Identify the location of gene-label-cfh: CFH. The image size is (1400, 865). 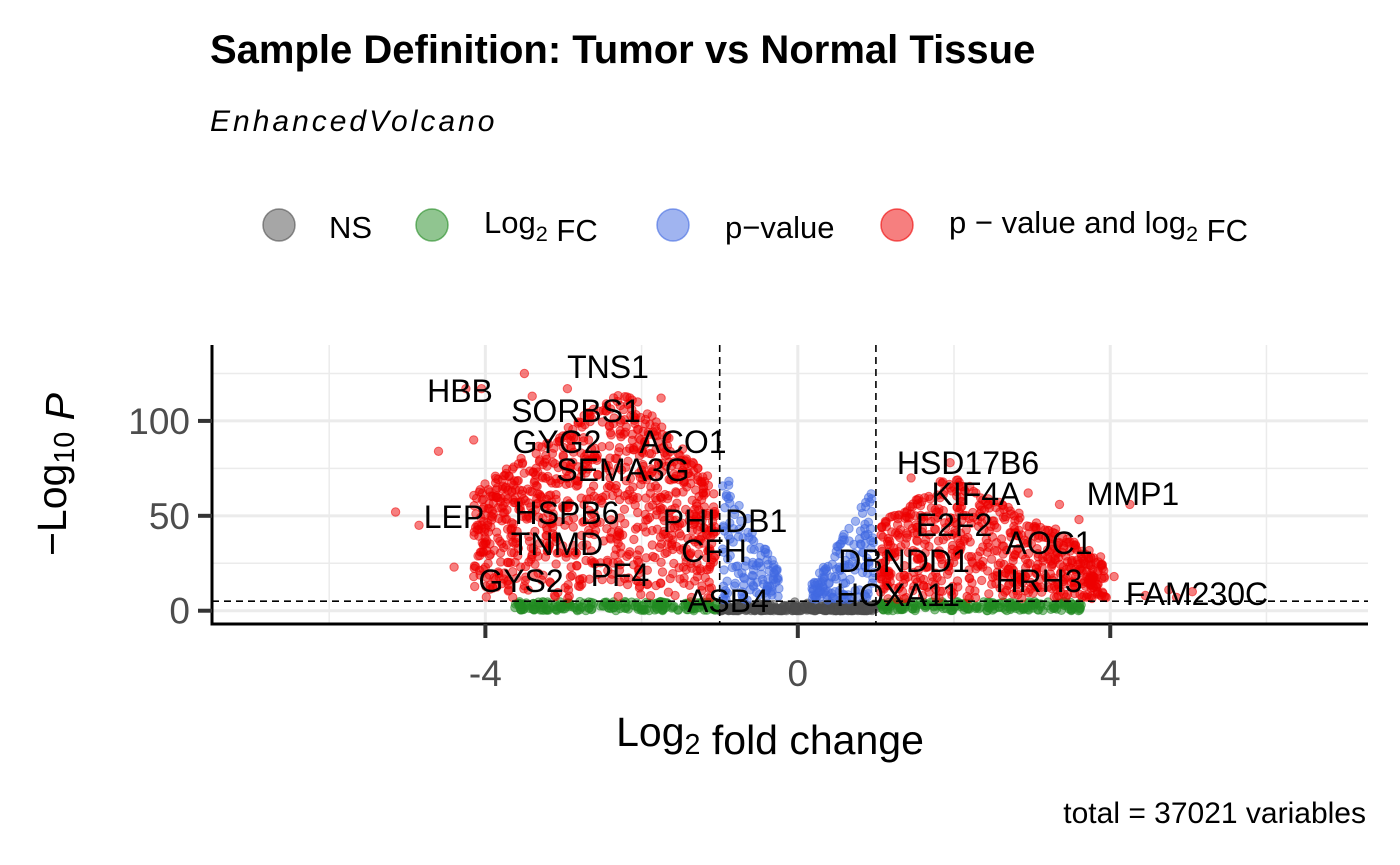
(714, 551).